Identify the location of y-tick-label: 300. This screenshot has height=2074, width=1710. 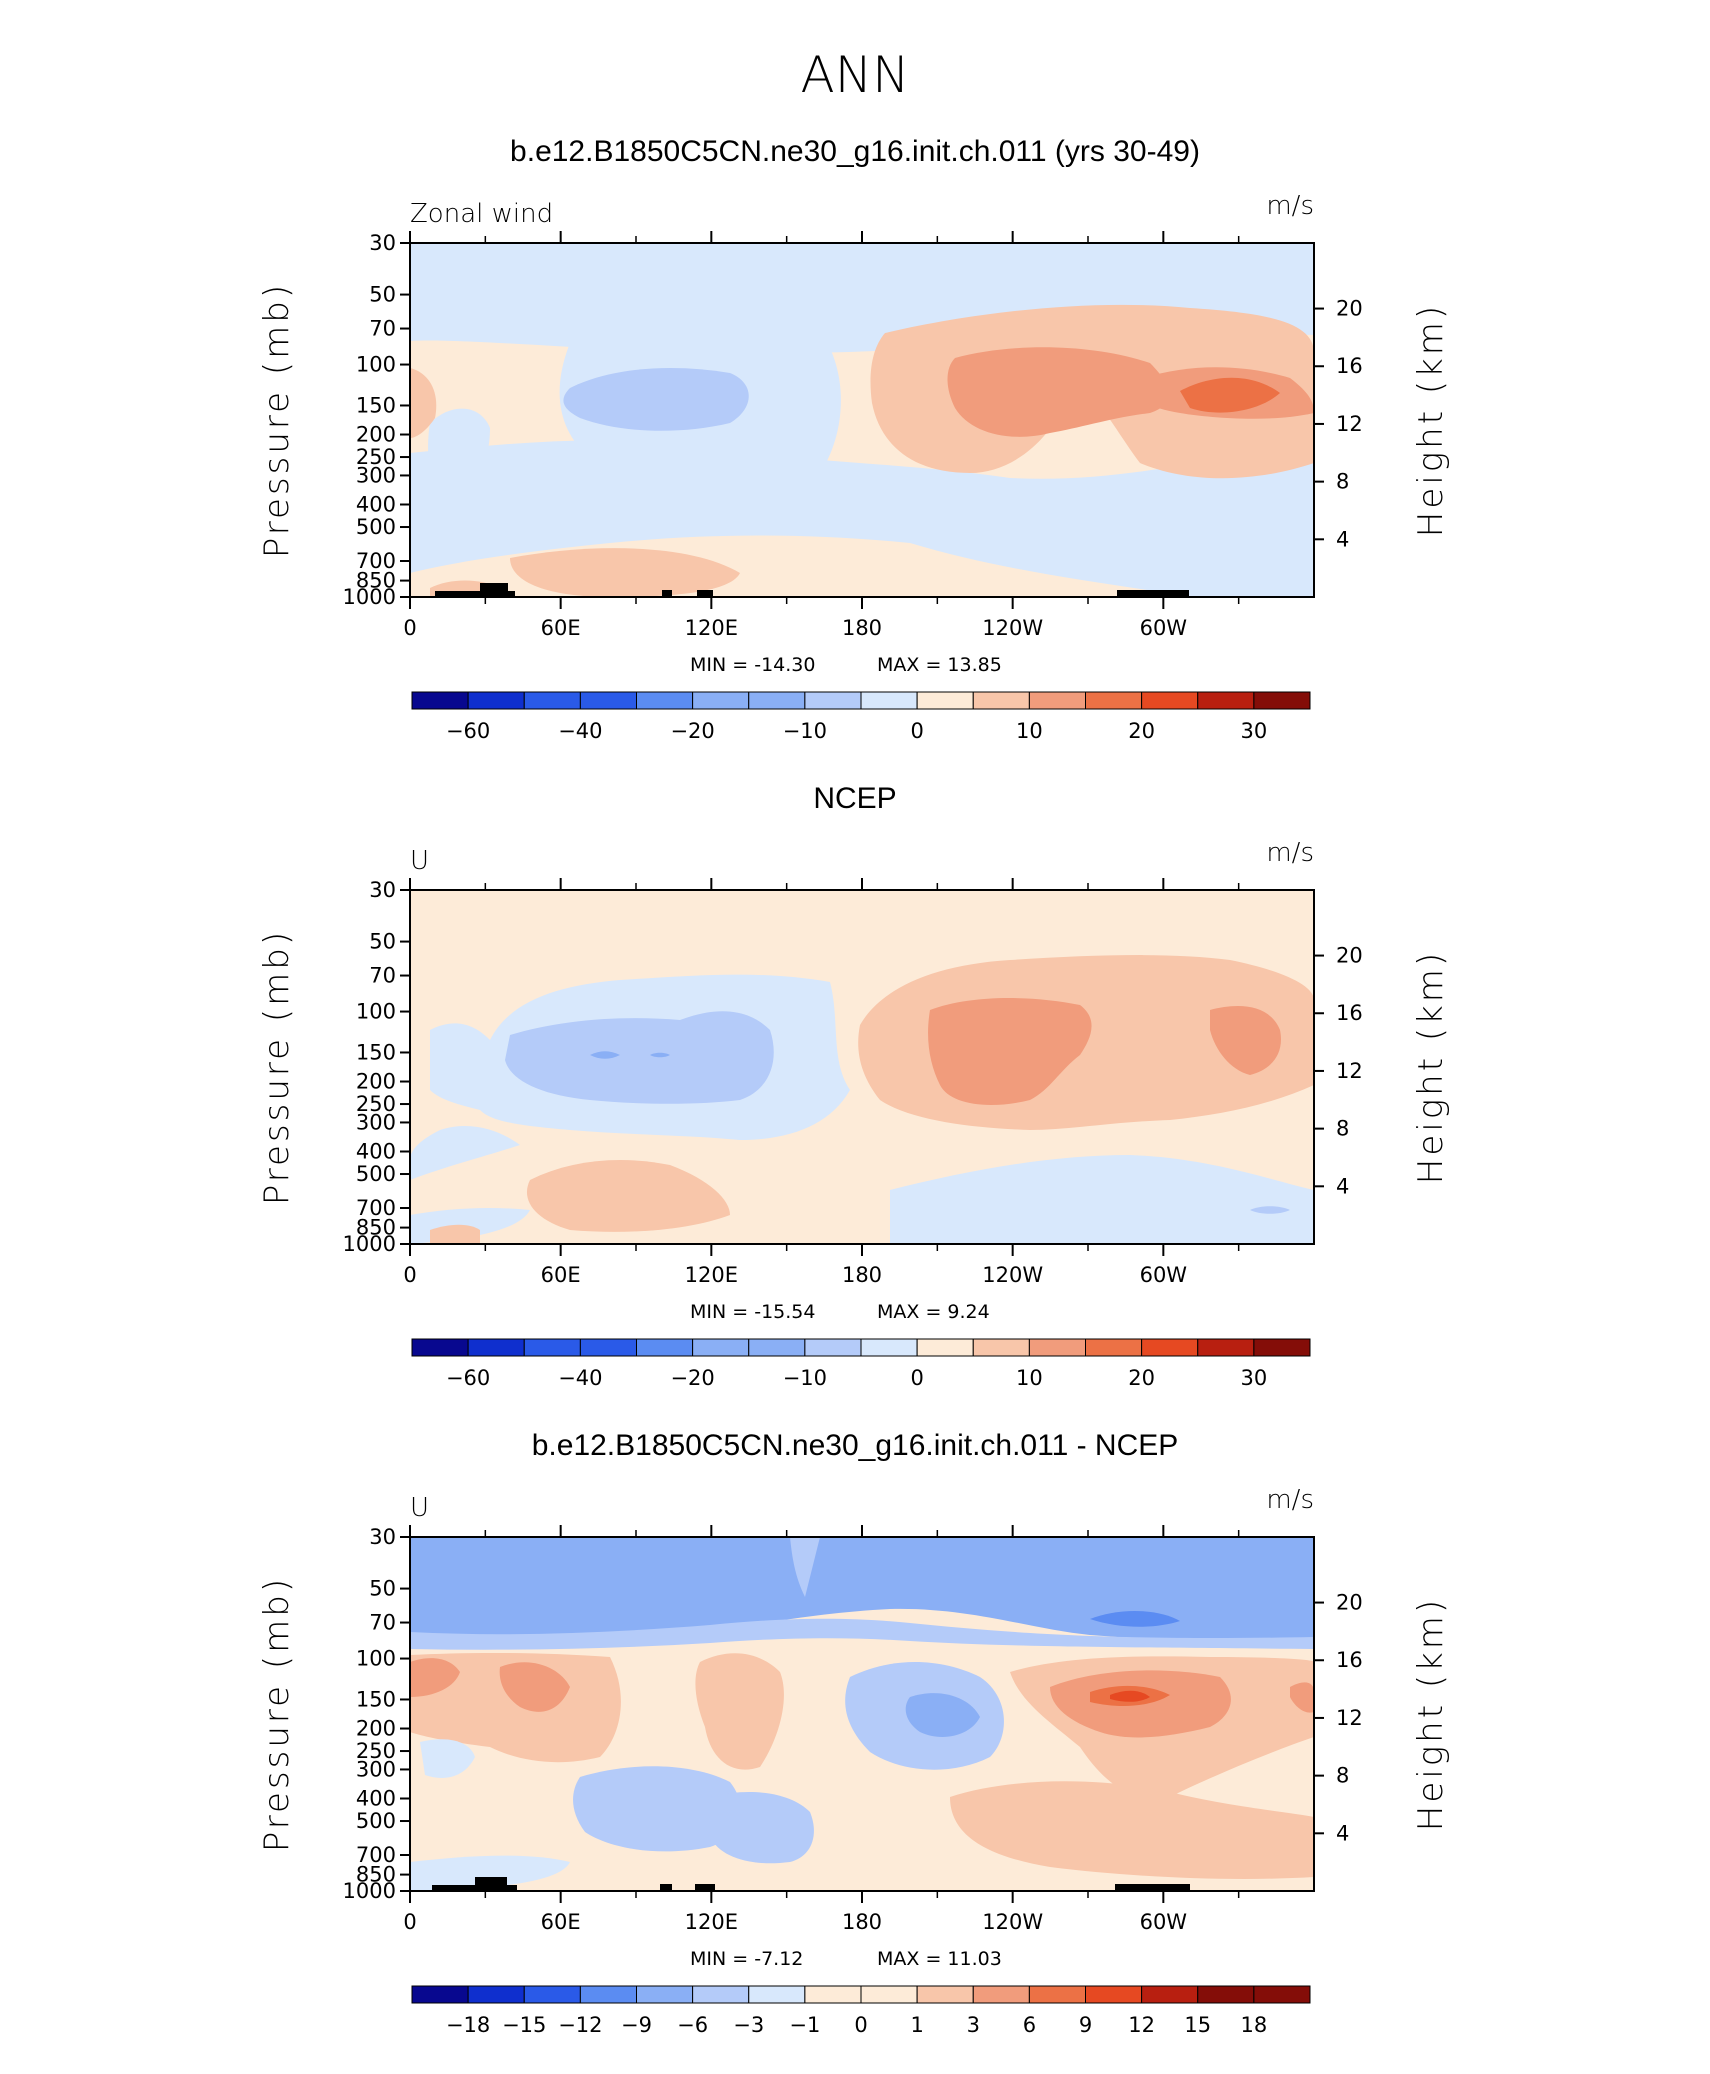
(376, 475).